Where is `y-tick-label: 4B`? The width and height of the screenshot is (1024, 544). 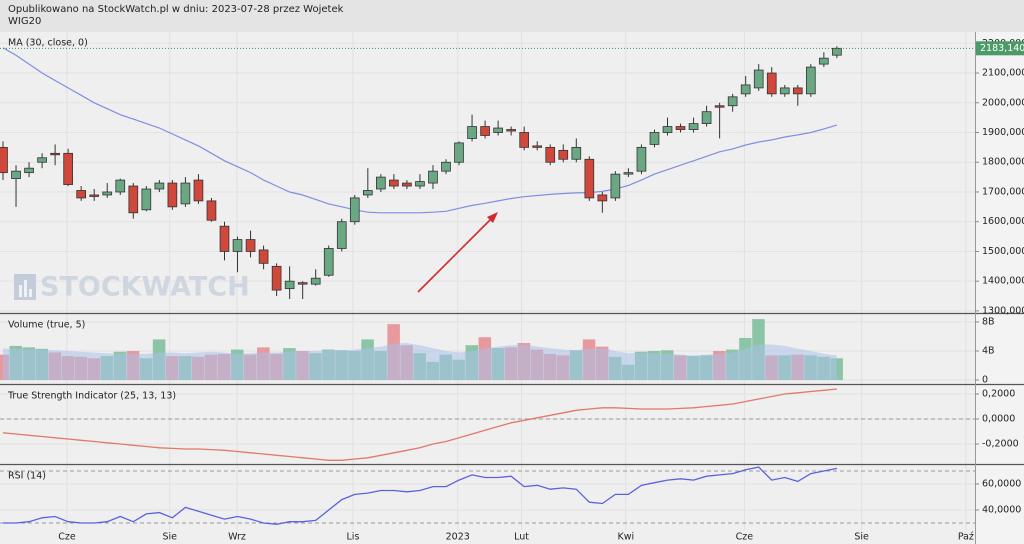 y-tick-label: 4B is located at coordinates (988, 351).